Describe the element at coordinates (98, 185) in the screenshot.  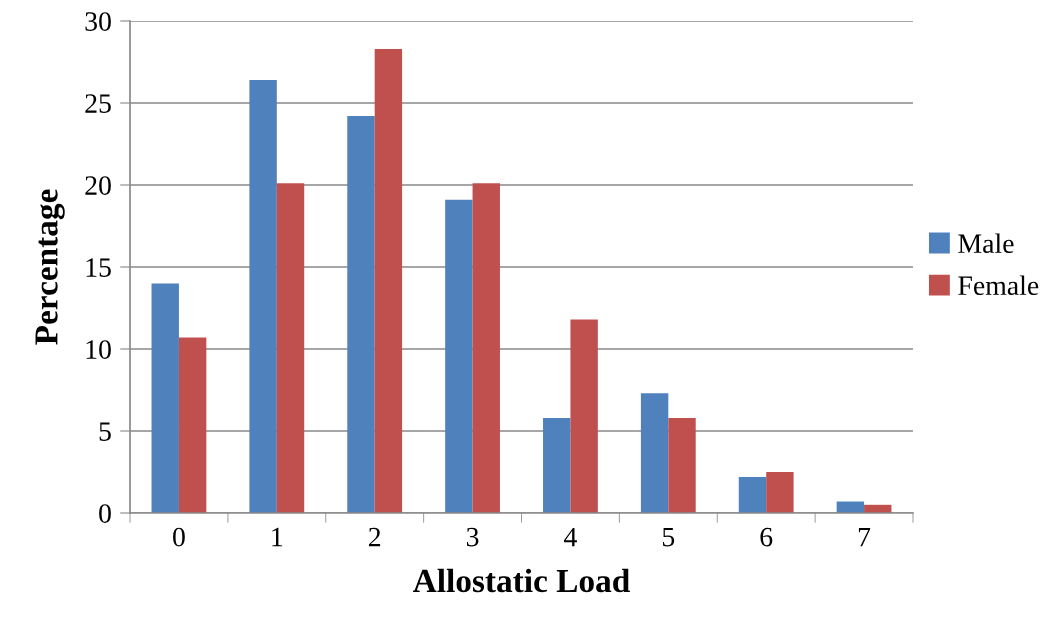
I see `y-tick-label: 20` at that location.